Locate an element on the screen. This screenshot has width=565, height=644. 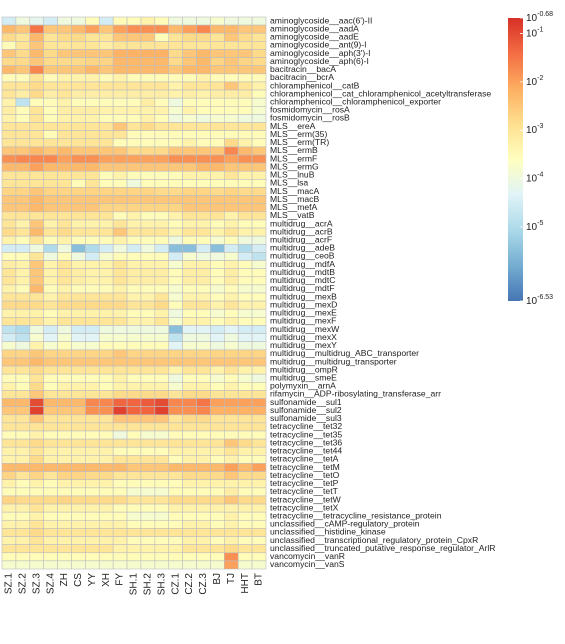
colorbar-tick-base: 10 is located at coordinates (532, 301).